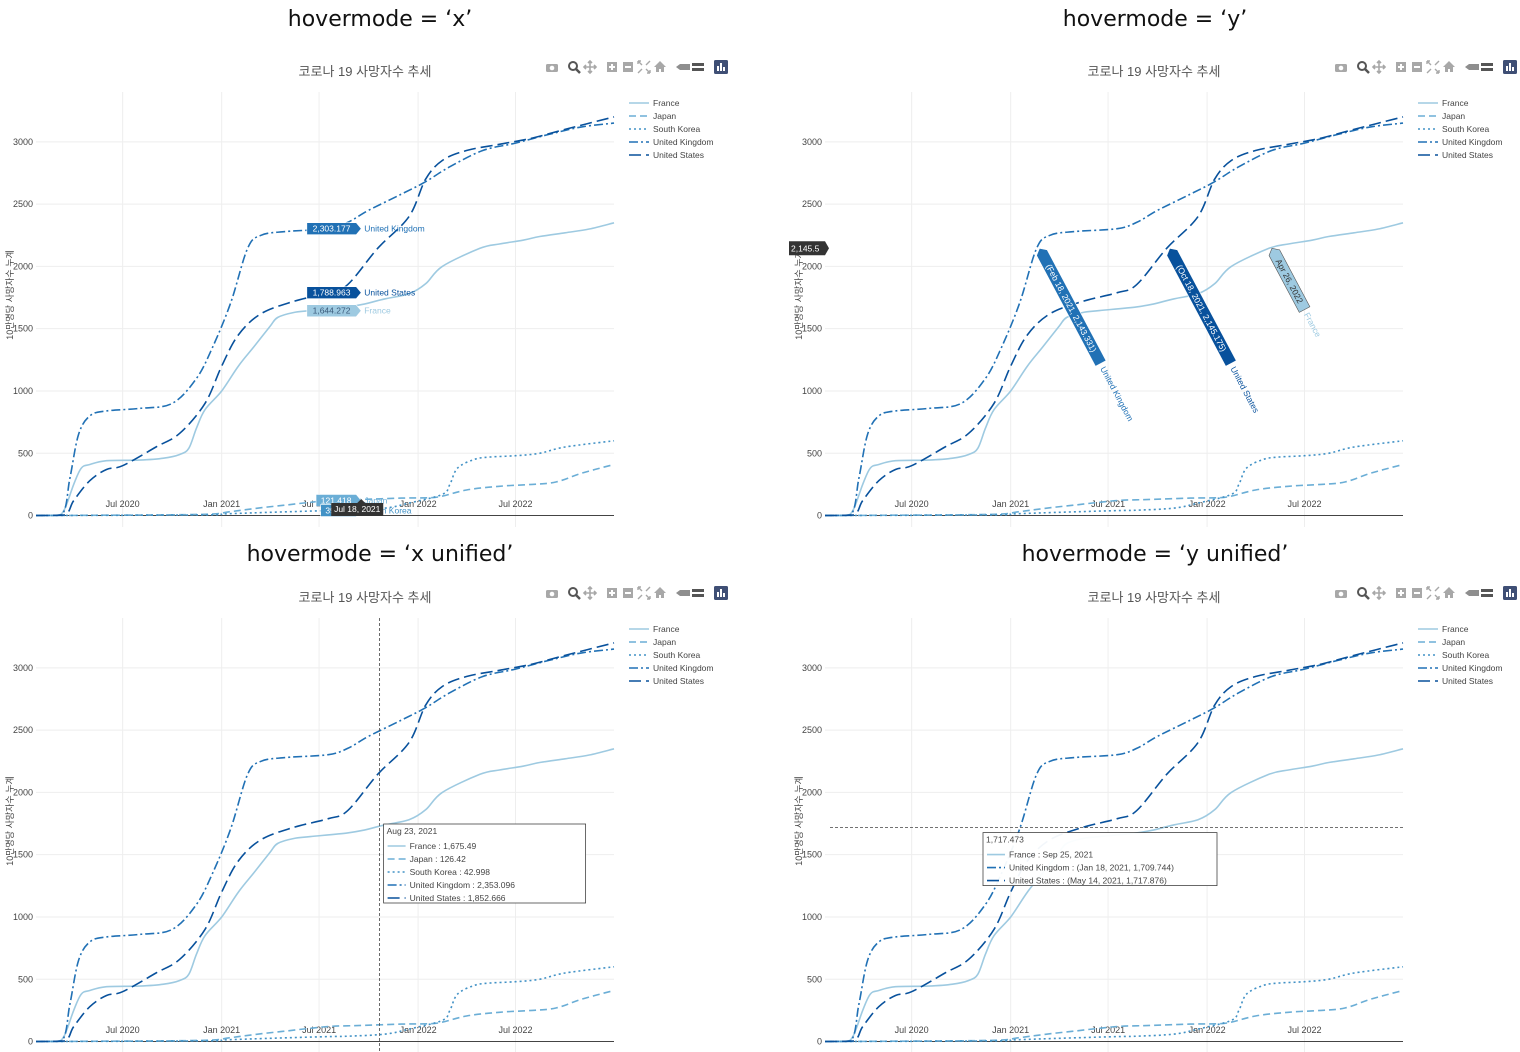 The width and height of the screenshot is (1520, 1052). Describe the element at coordinates (683, 142) in the screenshot. I see `legend-item-united-kingdom: United Kingdom` at that location.